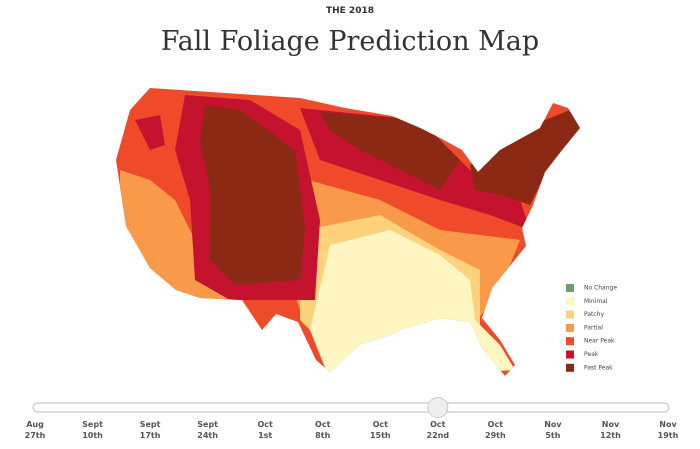 The height and width of the screenshot is (449, 700). I want to click on slider-track, so click(351, 407).